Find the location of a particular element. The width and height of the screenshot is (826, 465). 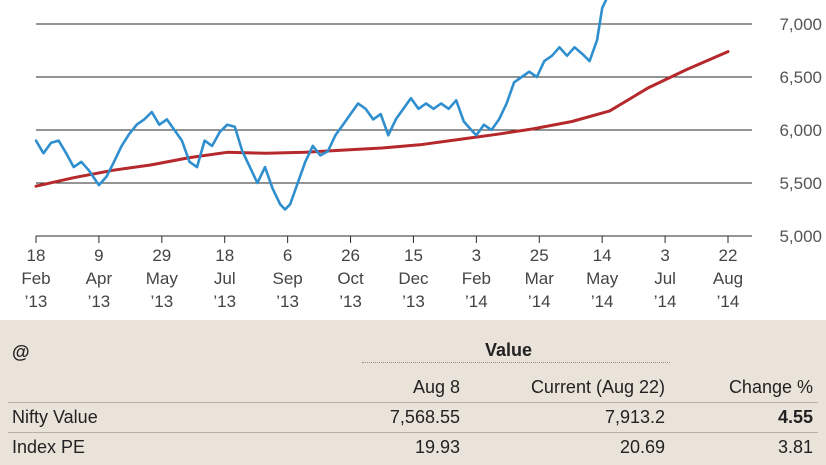

x-tick-day: 25 is located at coordinates (539, 255).